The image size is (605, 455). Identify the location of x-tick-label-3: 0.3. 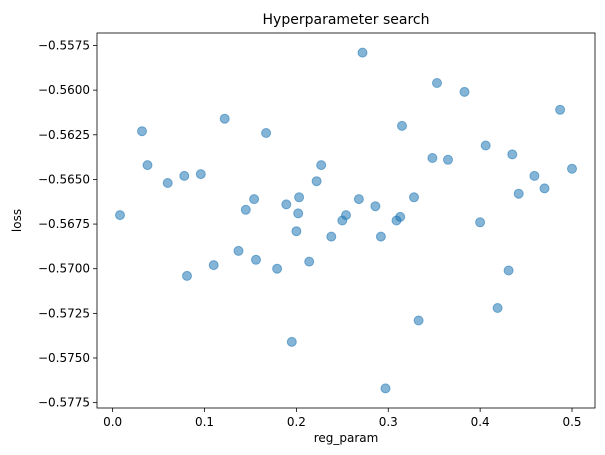
(388, 422).